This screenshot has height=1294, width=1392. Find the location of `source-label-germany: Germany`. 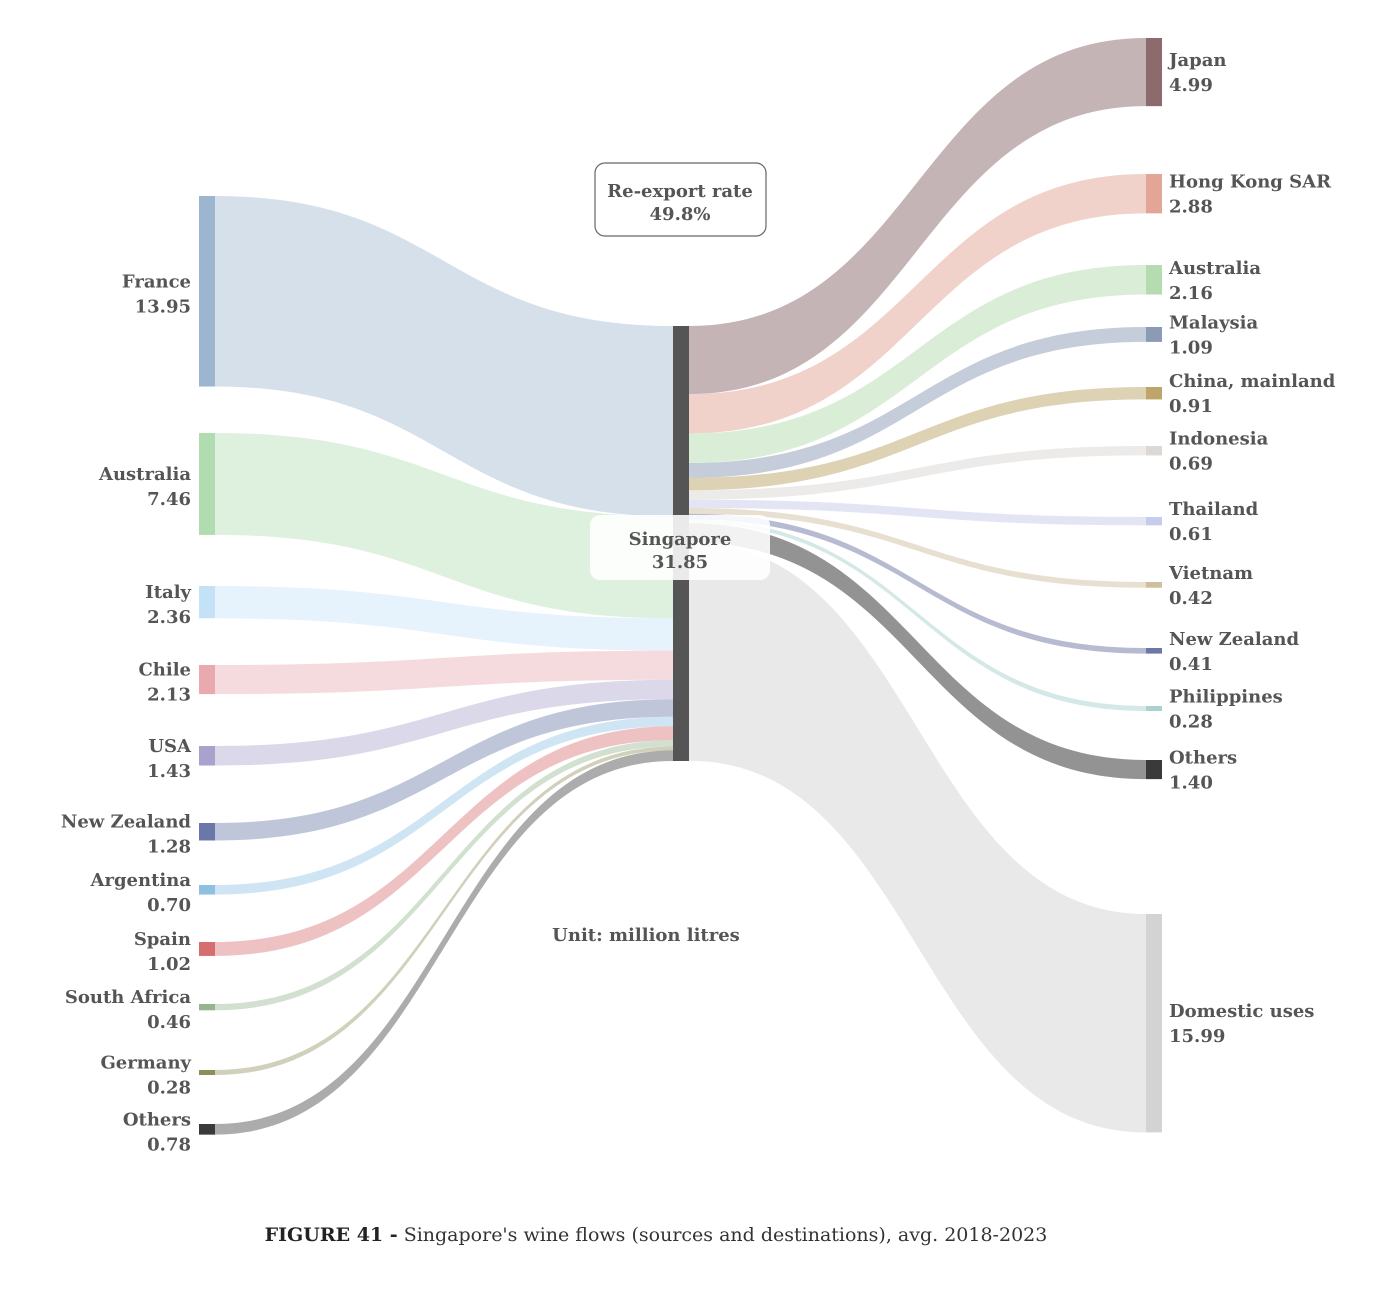

source-label-germany: Germany is located at coordinates (145, 1063).